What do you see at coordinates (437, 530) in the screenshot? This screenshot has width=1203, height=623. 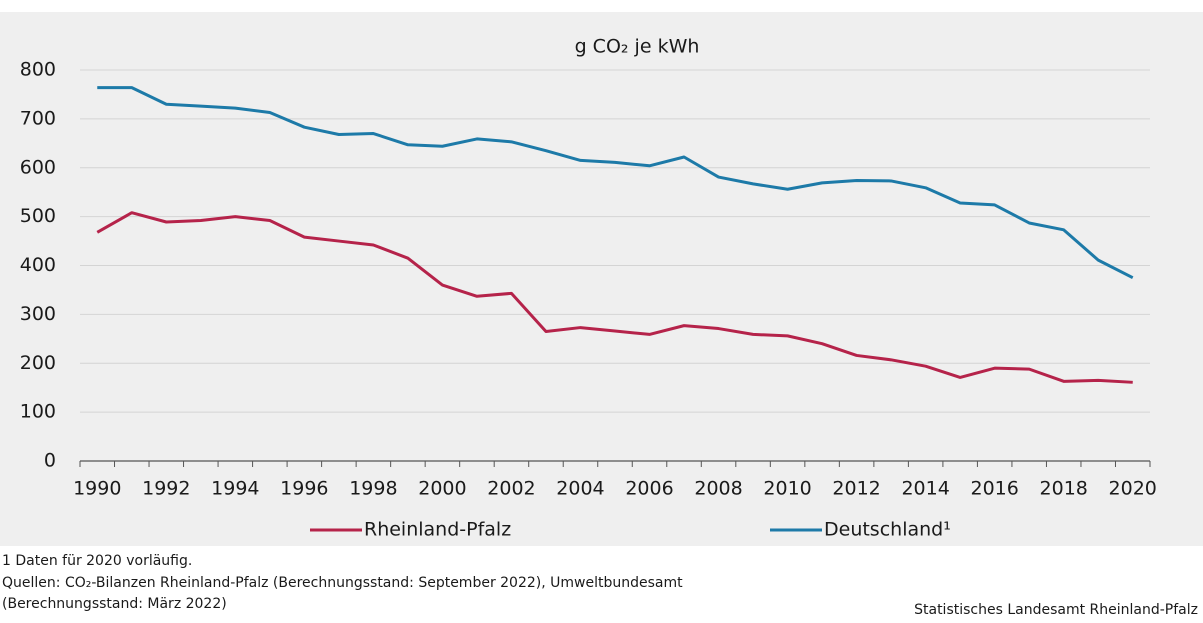 I see `legend-label: Rheinland-Pfalz` at bounding box center [437, 530].